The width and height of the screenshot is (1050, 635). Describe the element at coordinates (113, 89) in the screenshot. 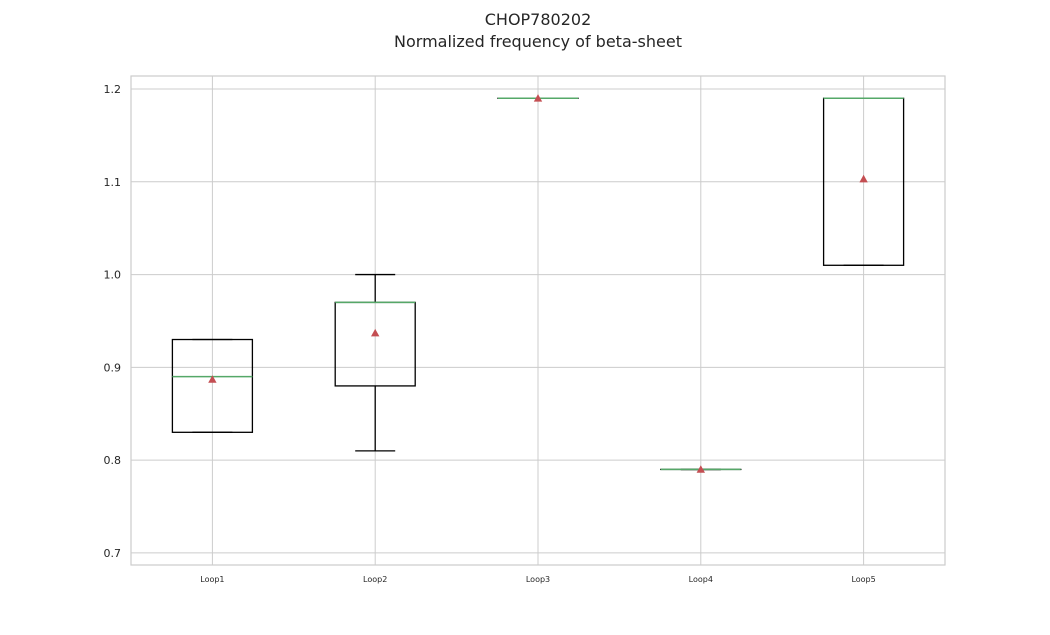

I see `y-tick-label: 1.2` at that location.